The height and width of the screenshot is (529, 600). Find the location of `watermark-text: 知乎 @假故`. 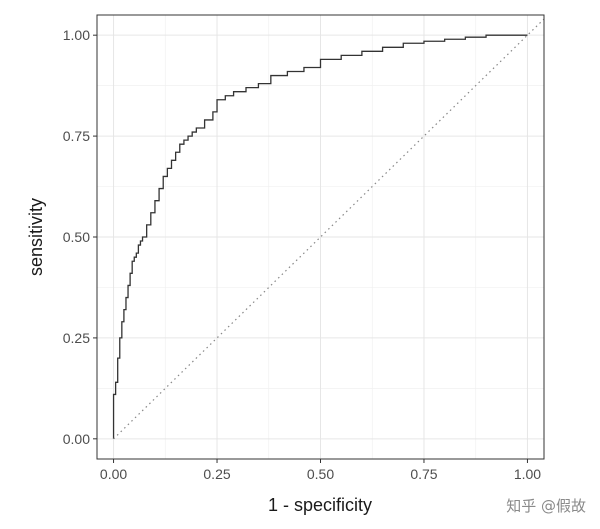

watermark-text: 知乎 @假故 is located at coordinates (546, 506).